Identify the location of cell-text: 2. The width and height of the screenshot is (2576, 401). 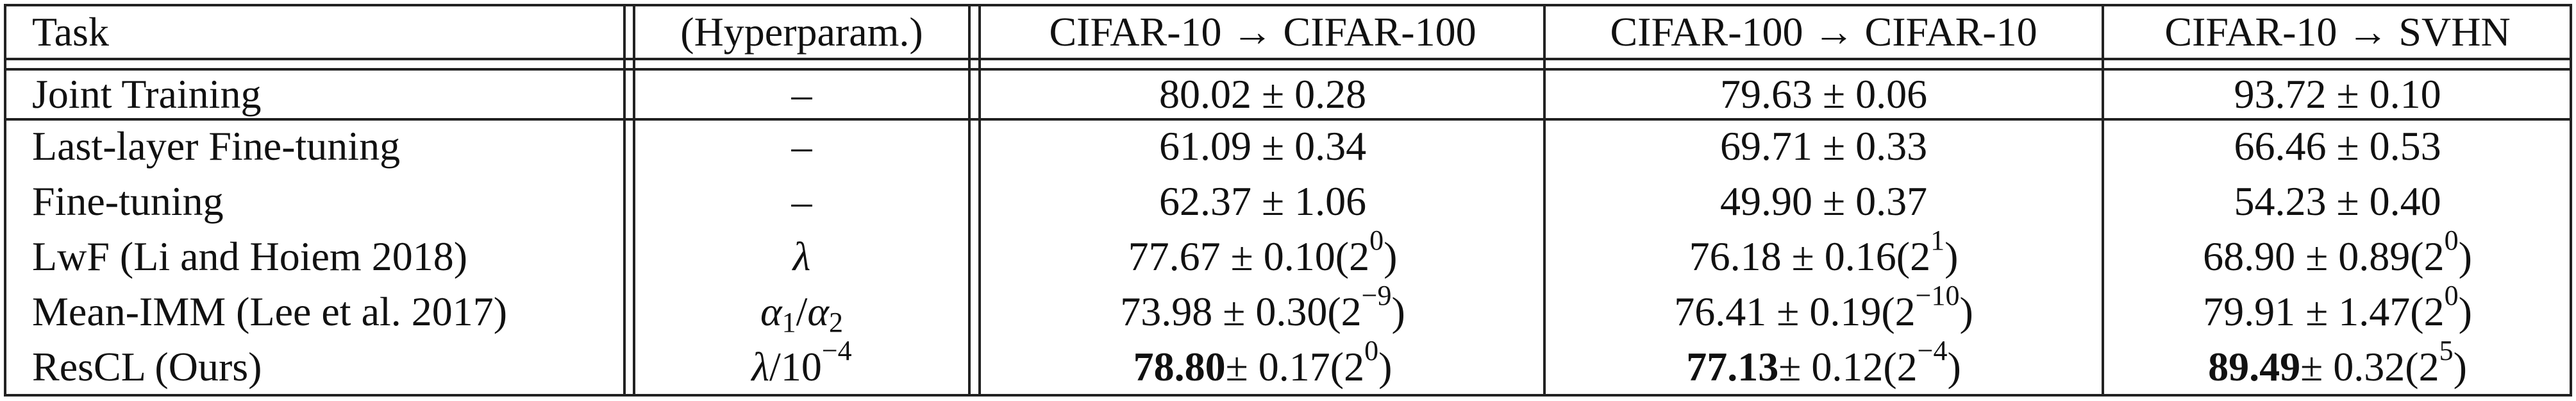
(835, 322).